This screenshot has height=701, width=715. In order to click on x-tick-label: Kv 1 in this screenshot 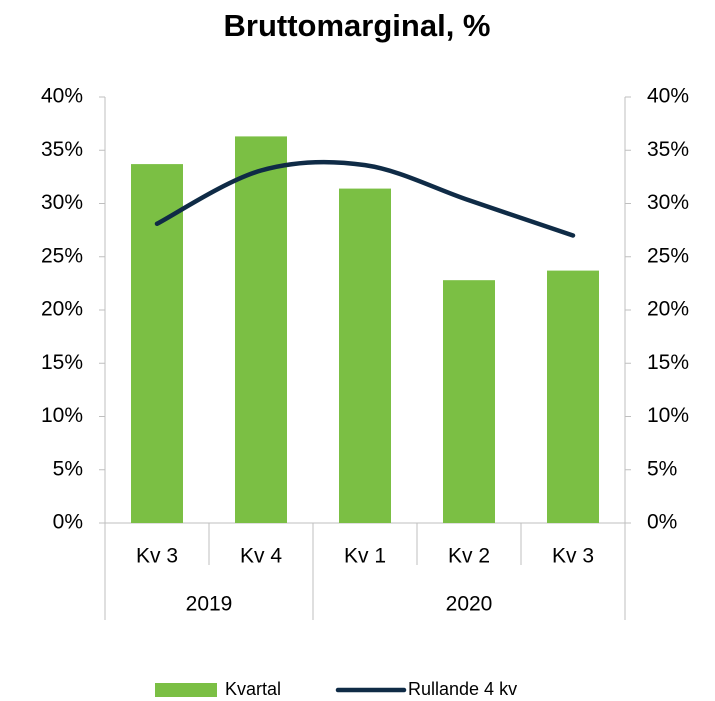, I will do `click(365, 556)`.